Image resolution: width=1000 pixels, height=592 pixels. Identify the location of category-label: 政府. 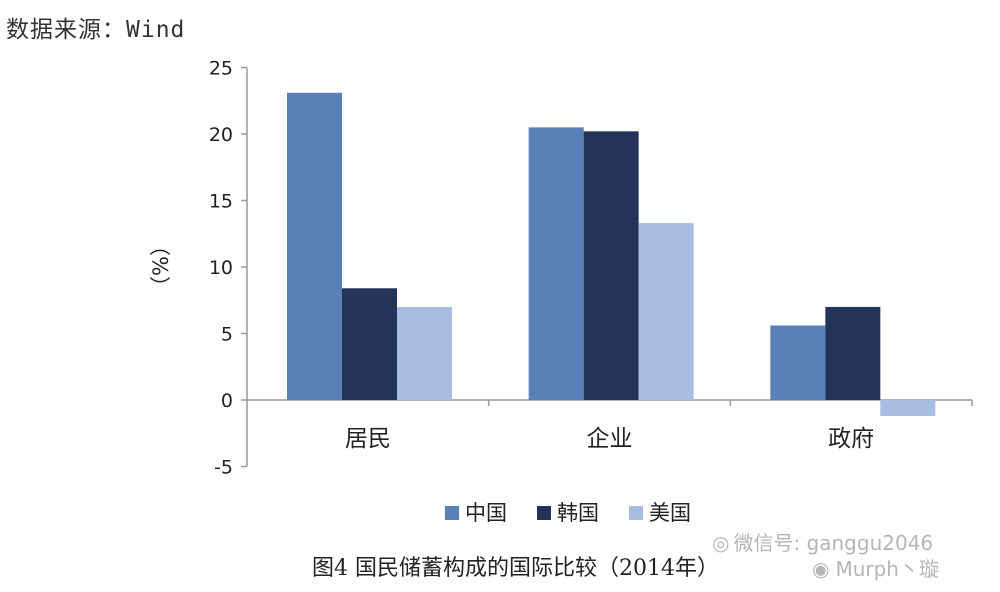
(851, 439).